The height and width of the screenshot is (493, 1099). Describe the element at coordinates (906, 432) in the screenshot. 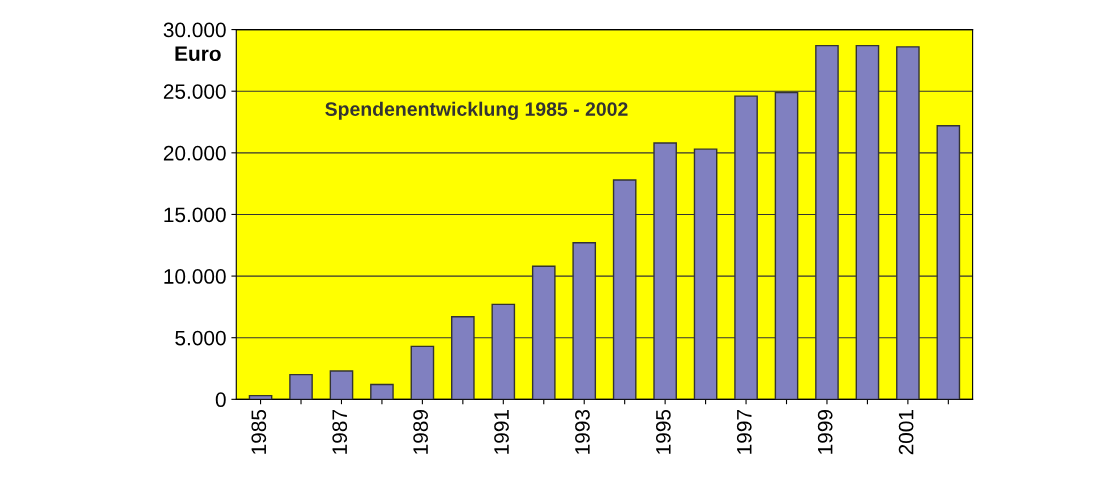

I see `x-tick-label: 2001` at that location.